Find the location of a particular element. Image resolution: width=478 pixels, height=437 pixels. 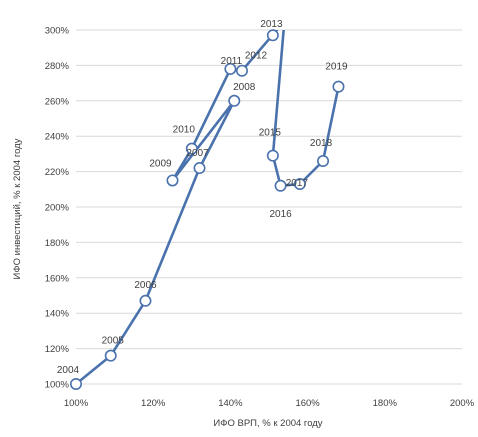

y-axis-title: ИФО инвестиций, % к 2004 году is located at coordinates (17, 208).